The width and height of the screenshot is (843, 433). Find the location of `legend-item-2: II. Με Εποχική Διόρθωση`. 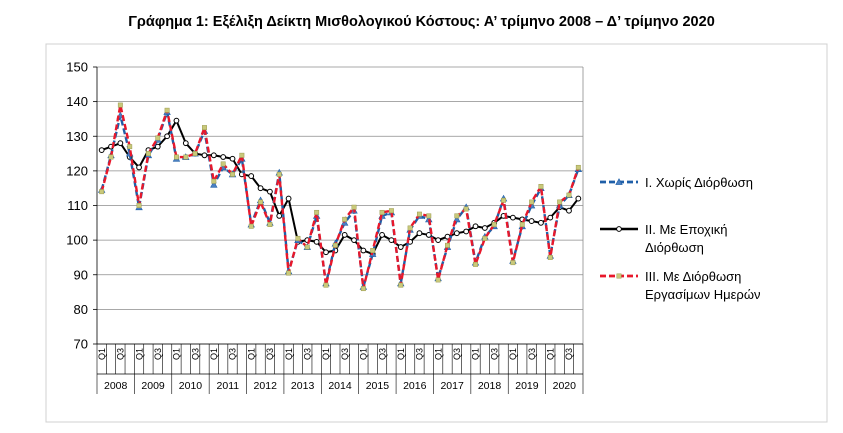

legend-item-2: II. Με Εποχική Διόρθωση is located at coordinates (663, 238).